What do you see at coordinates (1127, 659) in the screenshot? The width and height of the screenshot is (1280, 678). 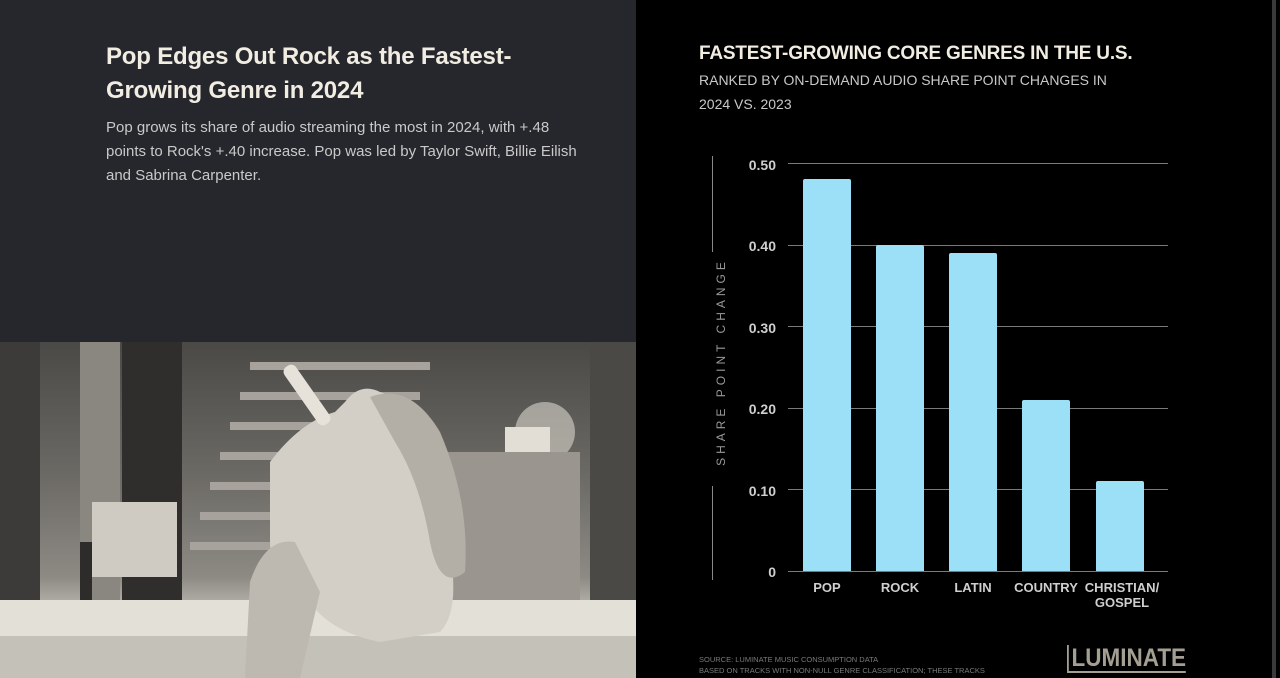 I see `luminate-logo: LUMINATE` at bounding box center [1127, 659].